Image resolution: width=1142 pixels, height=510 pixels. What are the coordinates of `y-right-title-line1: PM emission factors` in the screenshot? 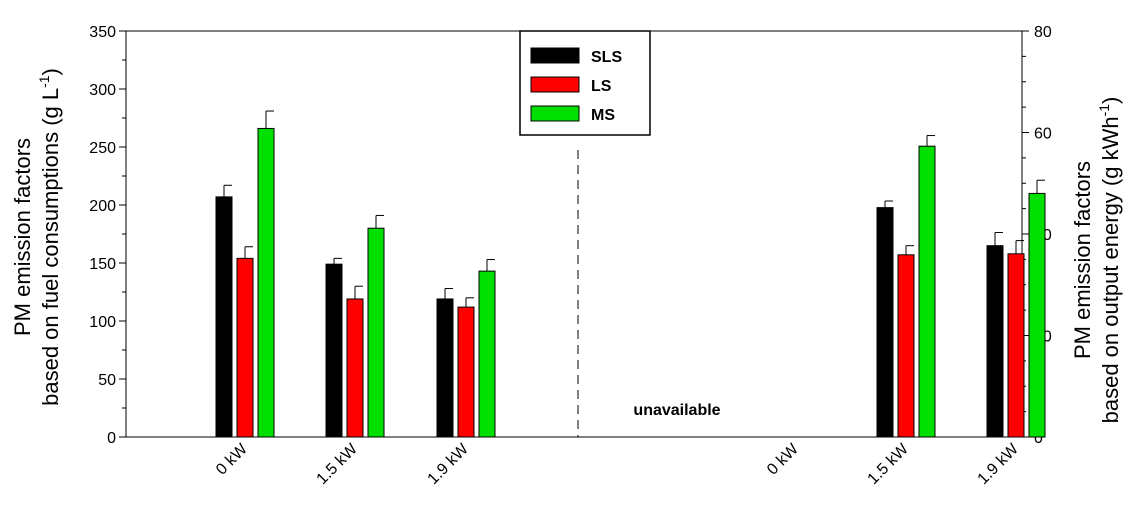 It's located at (1082, 260).